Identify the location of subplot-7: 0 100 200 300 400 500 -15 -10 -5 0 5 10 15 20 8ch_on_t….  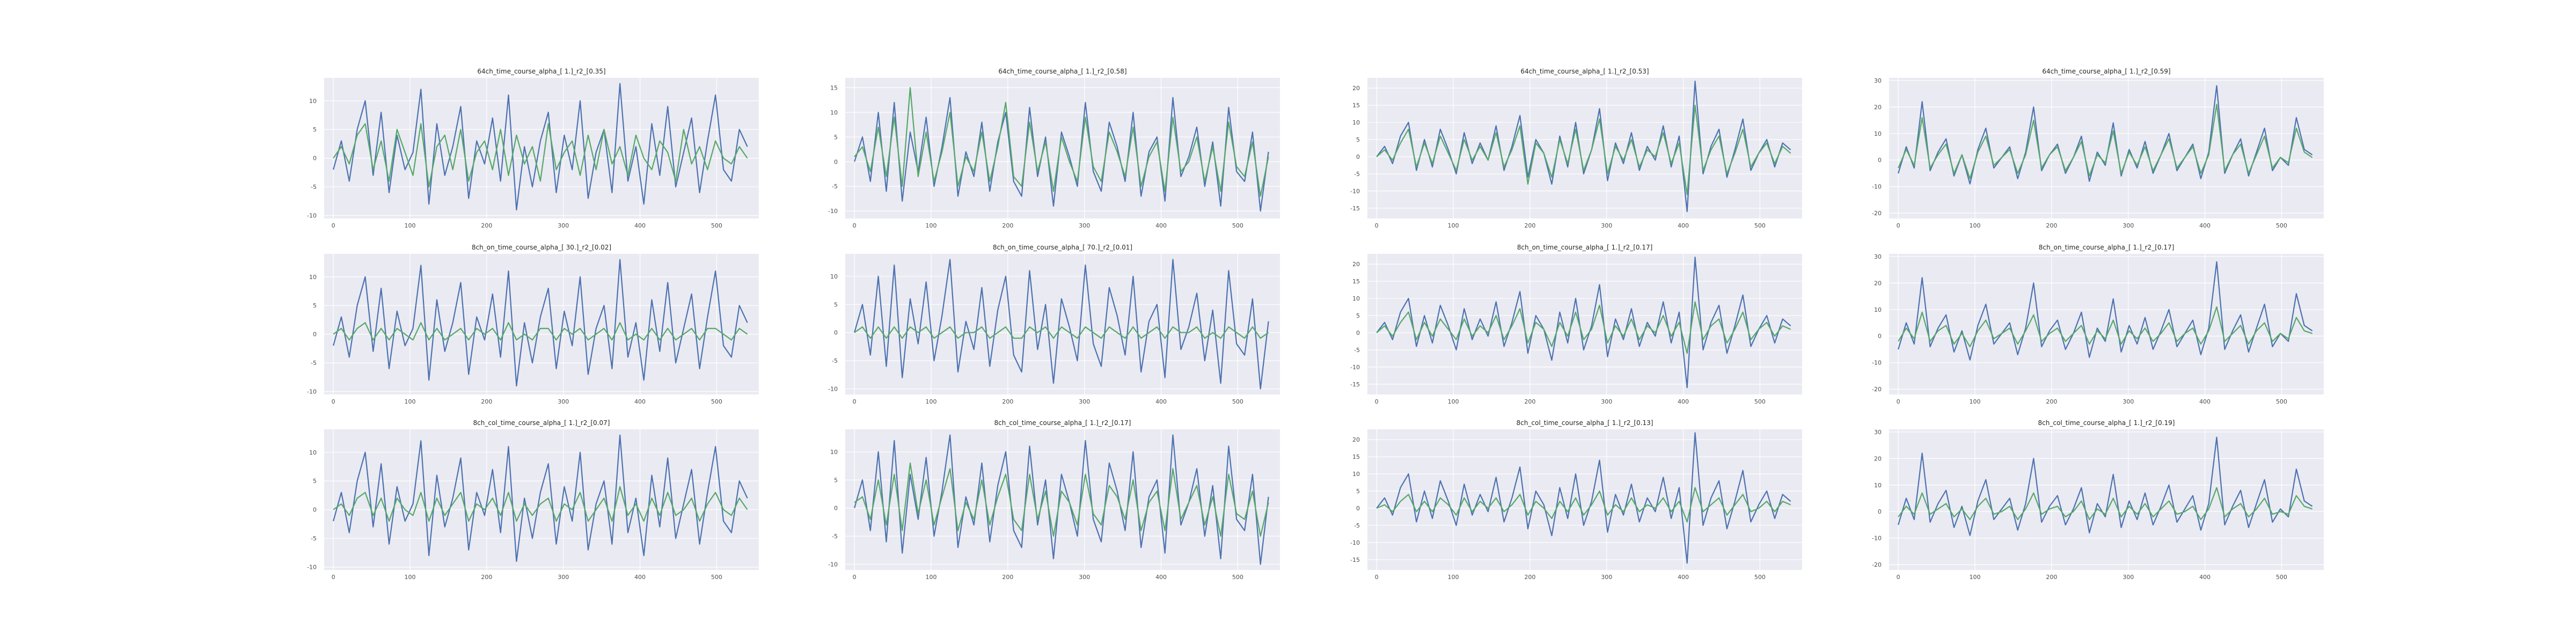
(1576, 324).